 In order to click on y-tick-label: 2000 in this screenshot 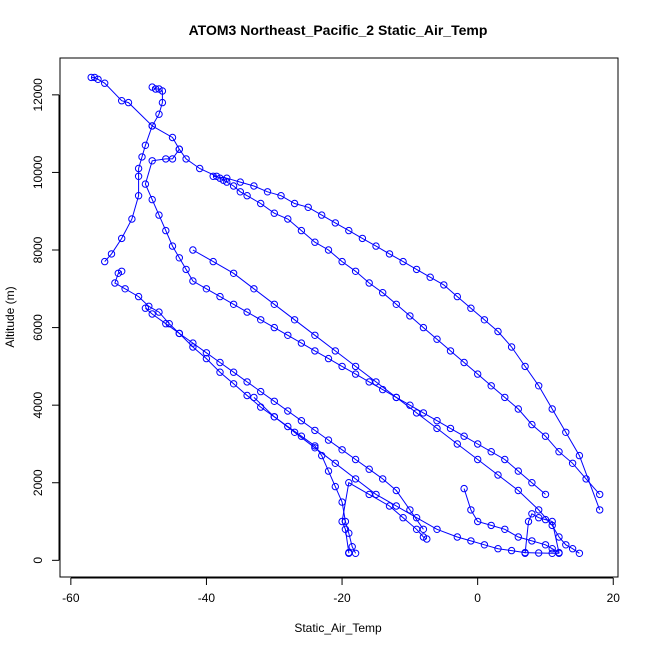, I will do `click(38, 482)`.